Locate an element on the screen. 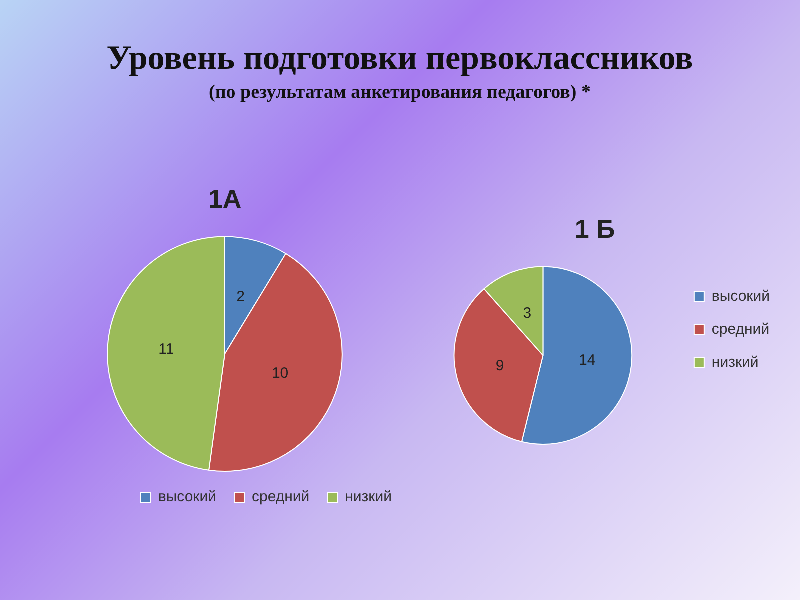 The height and width of the screenshot is (600, 800). chart-title: 1 Б is located at coordinates (595, 229).